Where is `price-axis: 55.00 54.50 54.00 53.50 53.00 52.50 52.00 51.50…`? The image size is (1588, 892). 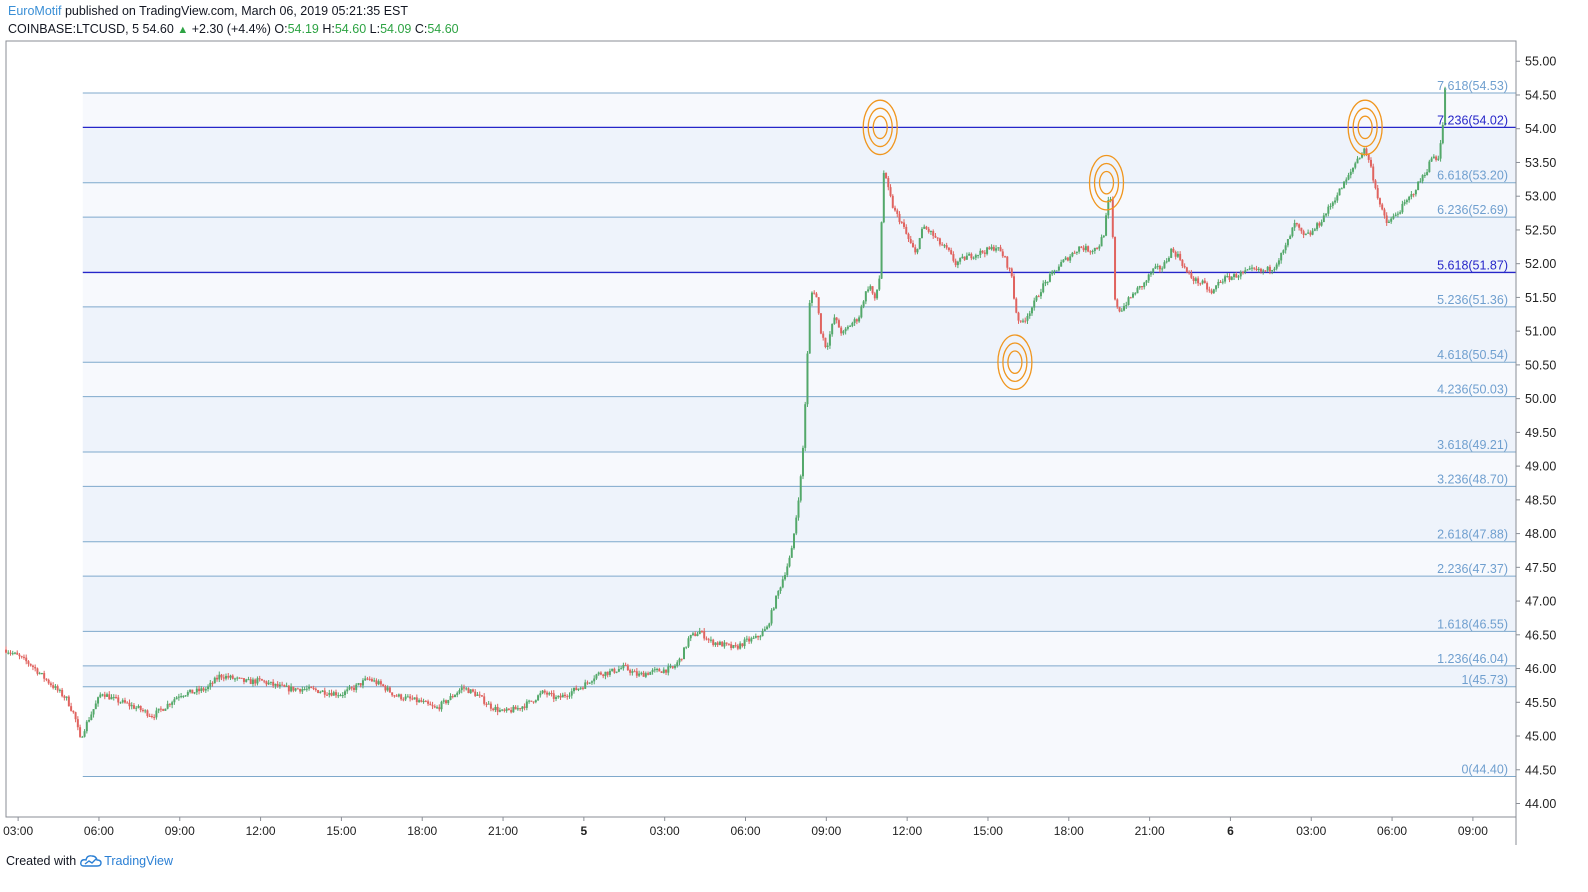 price-axis: 55.00 54.50 54.00 53.50 53.00 52.50 52.00 51.50… is located at coordinates (1536, 433).